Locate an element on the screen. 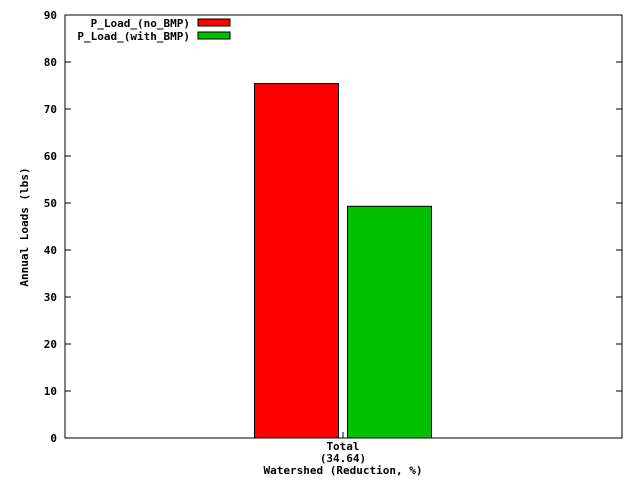 This screenshot has height=480, width=640. bar-no-bmp is located at coordinates (296, 261).